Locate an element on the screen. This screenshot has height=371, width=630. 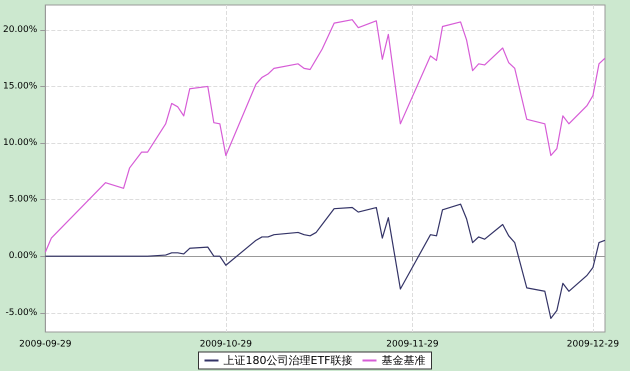
y-tick-label: 10.00% is located at coordinates (20, 143).